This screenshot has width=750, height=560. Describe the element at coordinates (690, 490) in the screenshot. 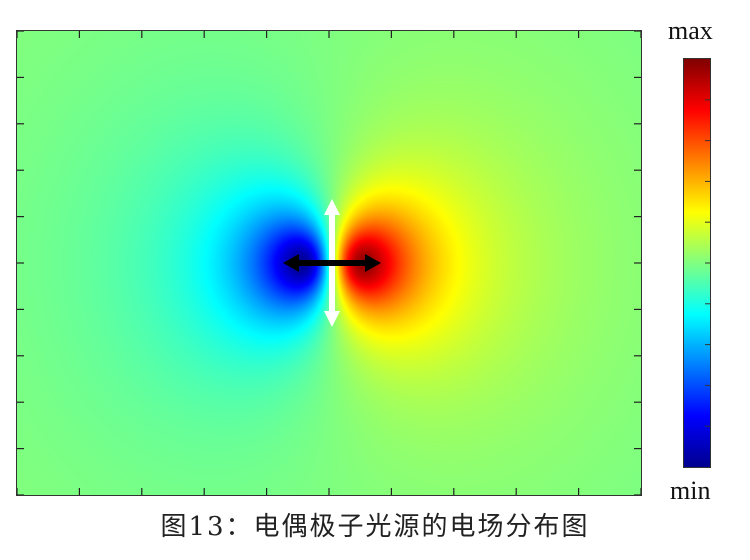

I see `colorbar-min-label: min` at that location.